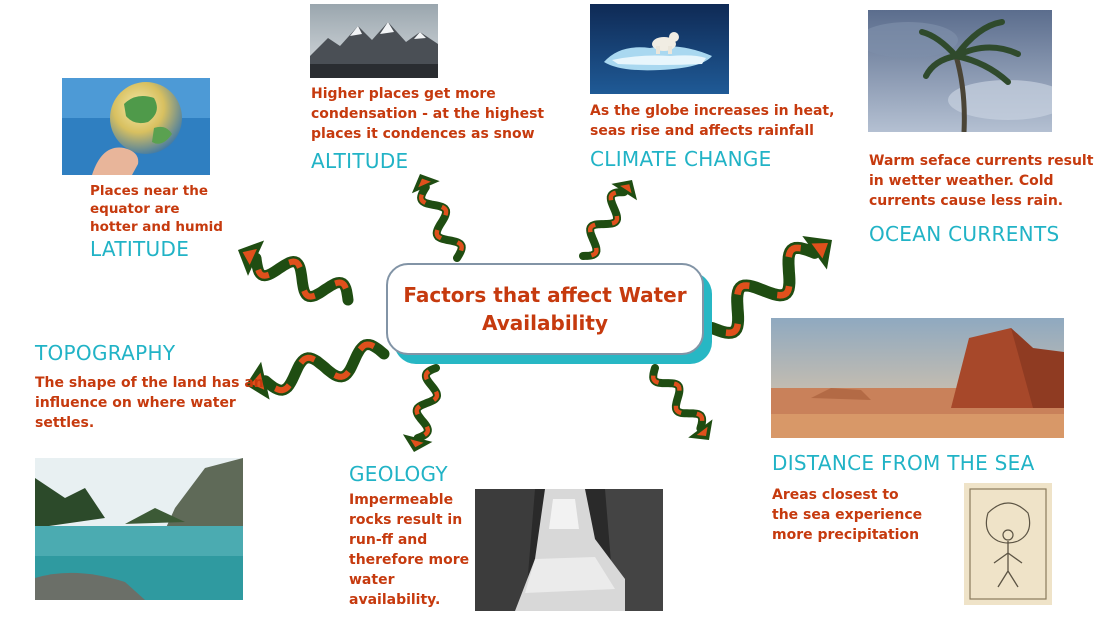 The width and height of the screenshot is (1100, 619). Describe the element at coordinates (149, 383) in the screenshot. I see `description-line: The shape of the land has an` at that location.